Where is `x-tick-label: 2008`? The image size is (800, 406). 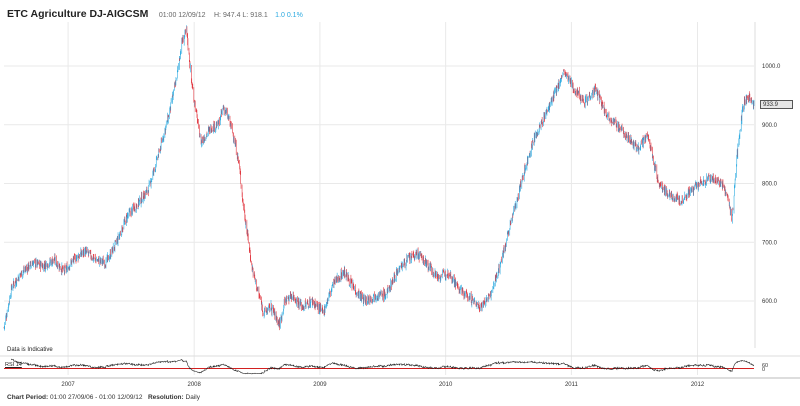 x-tick-label: 2008 is located at coordinates (194, 385).